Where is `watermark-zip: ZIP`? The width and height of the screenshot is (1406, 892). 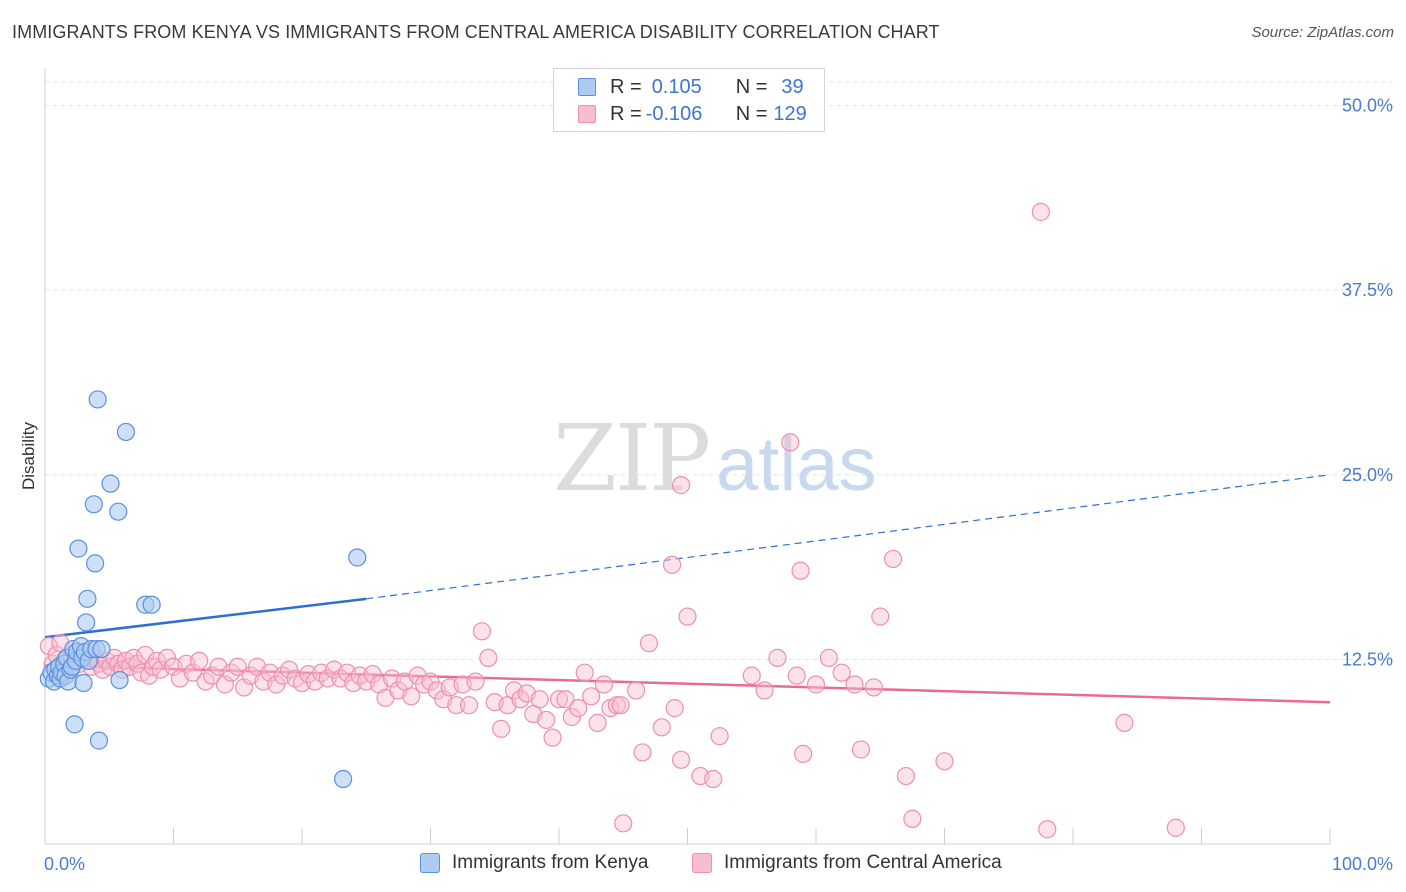
watermark-zip: ZIP is located at coordinates (631, 458).